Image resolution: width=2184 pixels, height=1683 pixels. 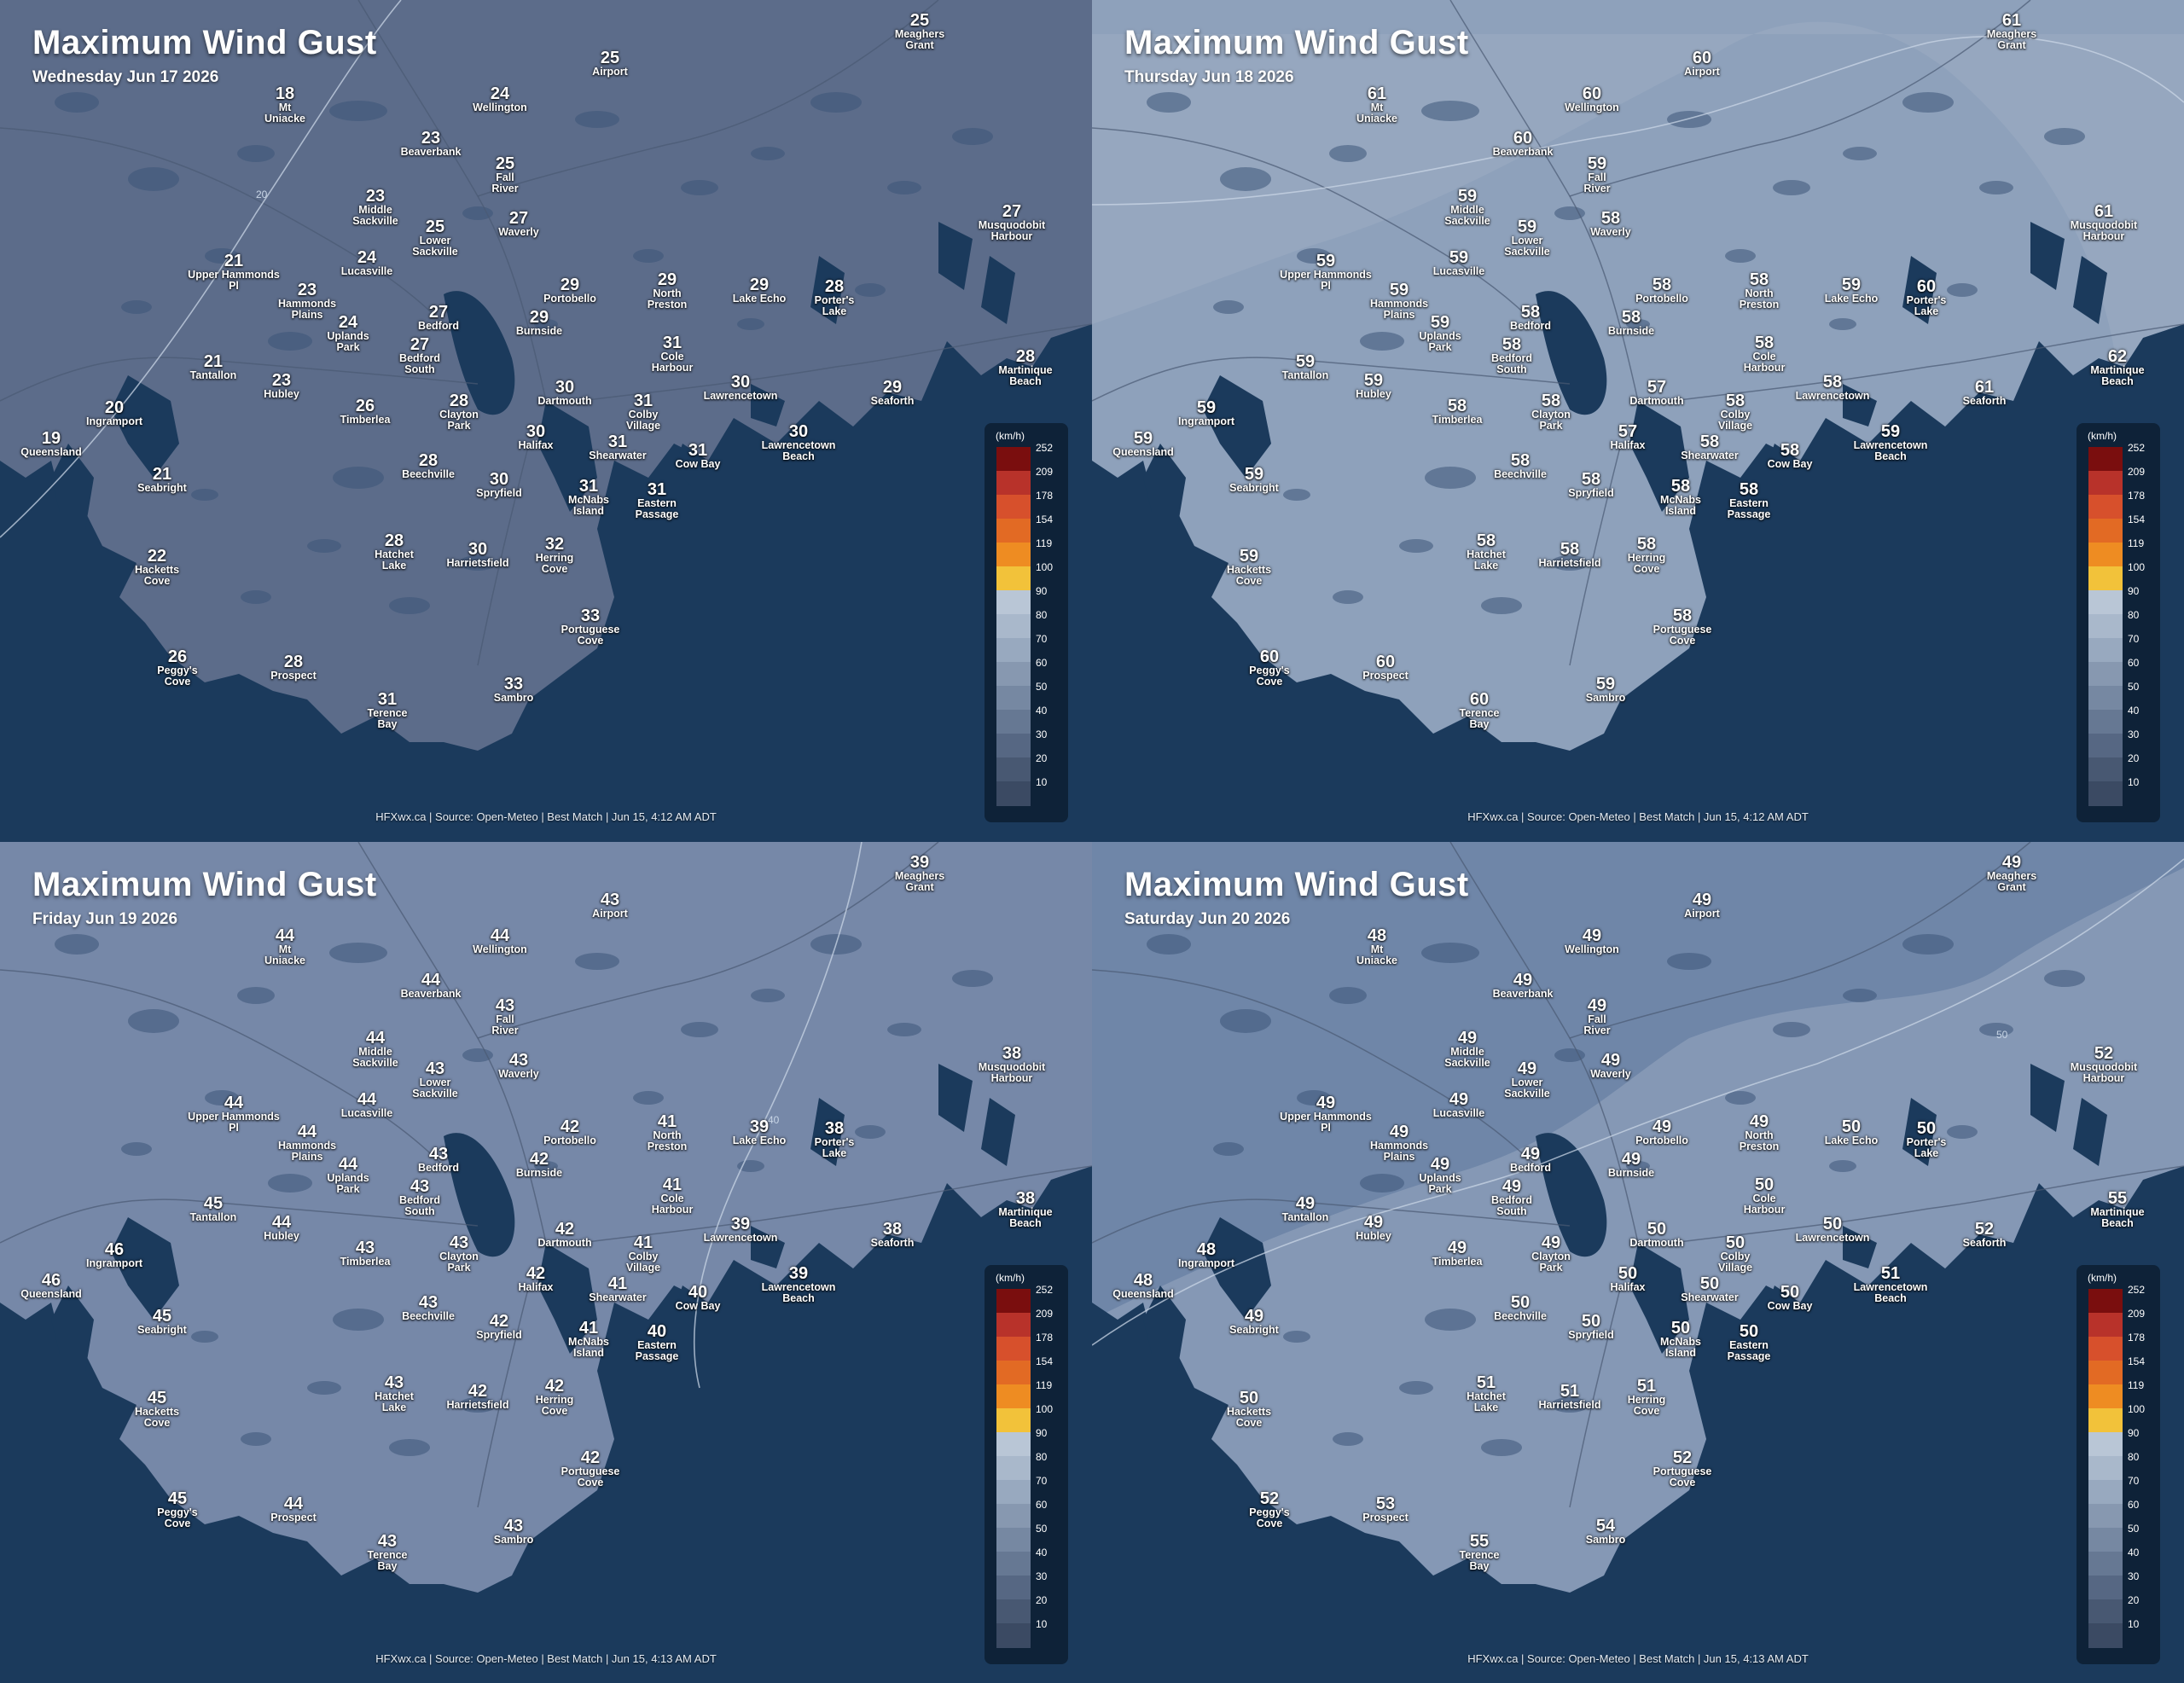 I want to click on gust-value: 30, so click(x=799, y=431).